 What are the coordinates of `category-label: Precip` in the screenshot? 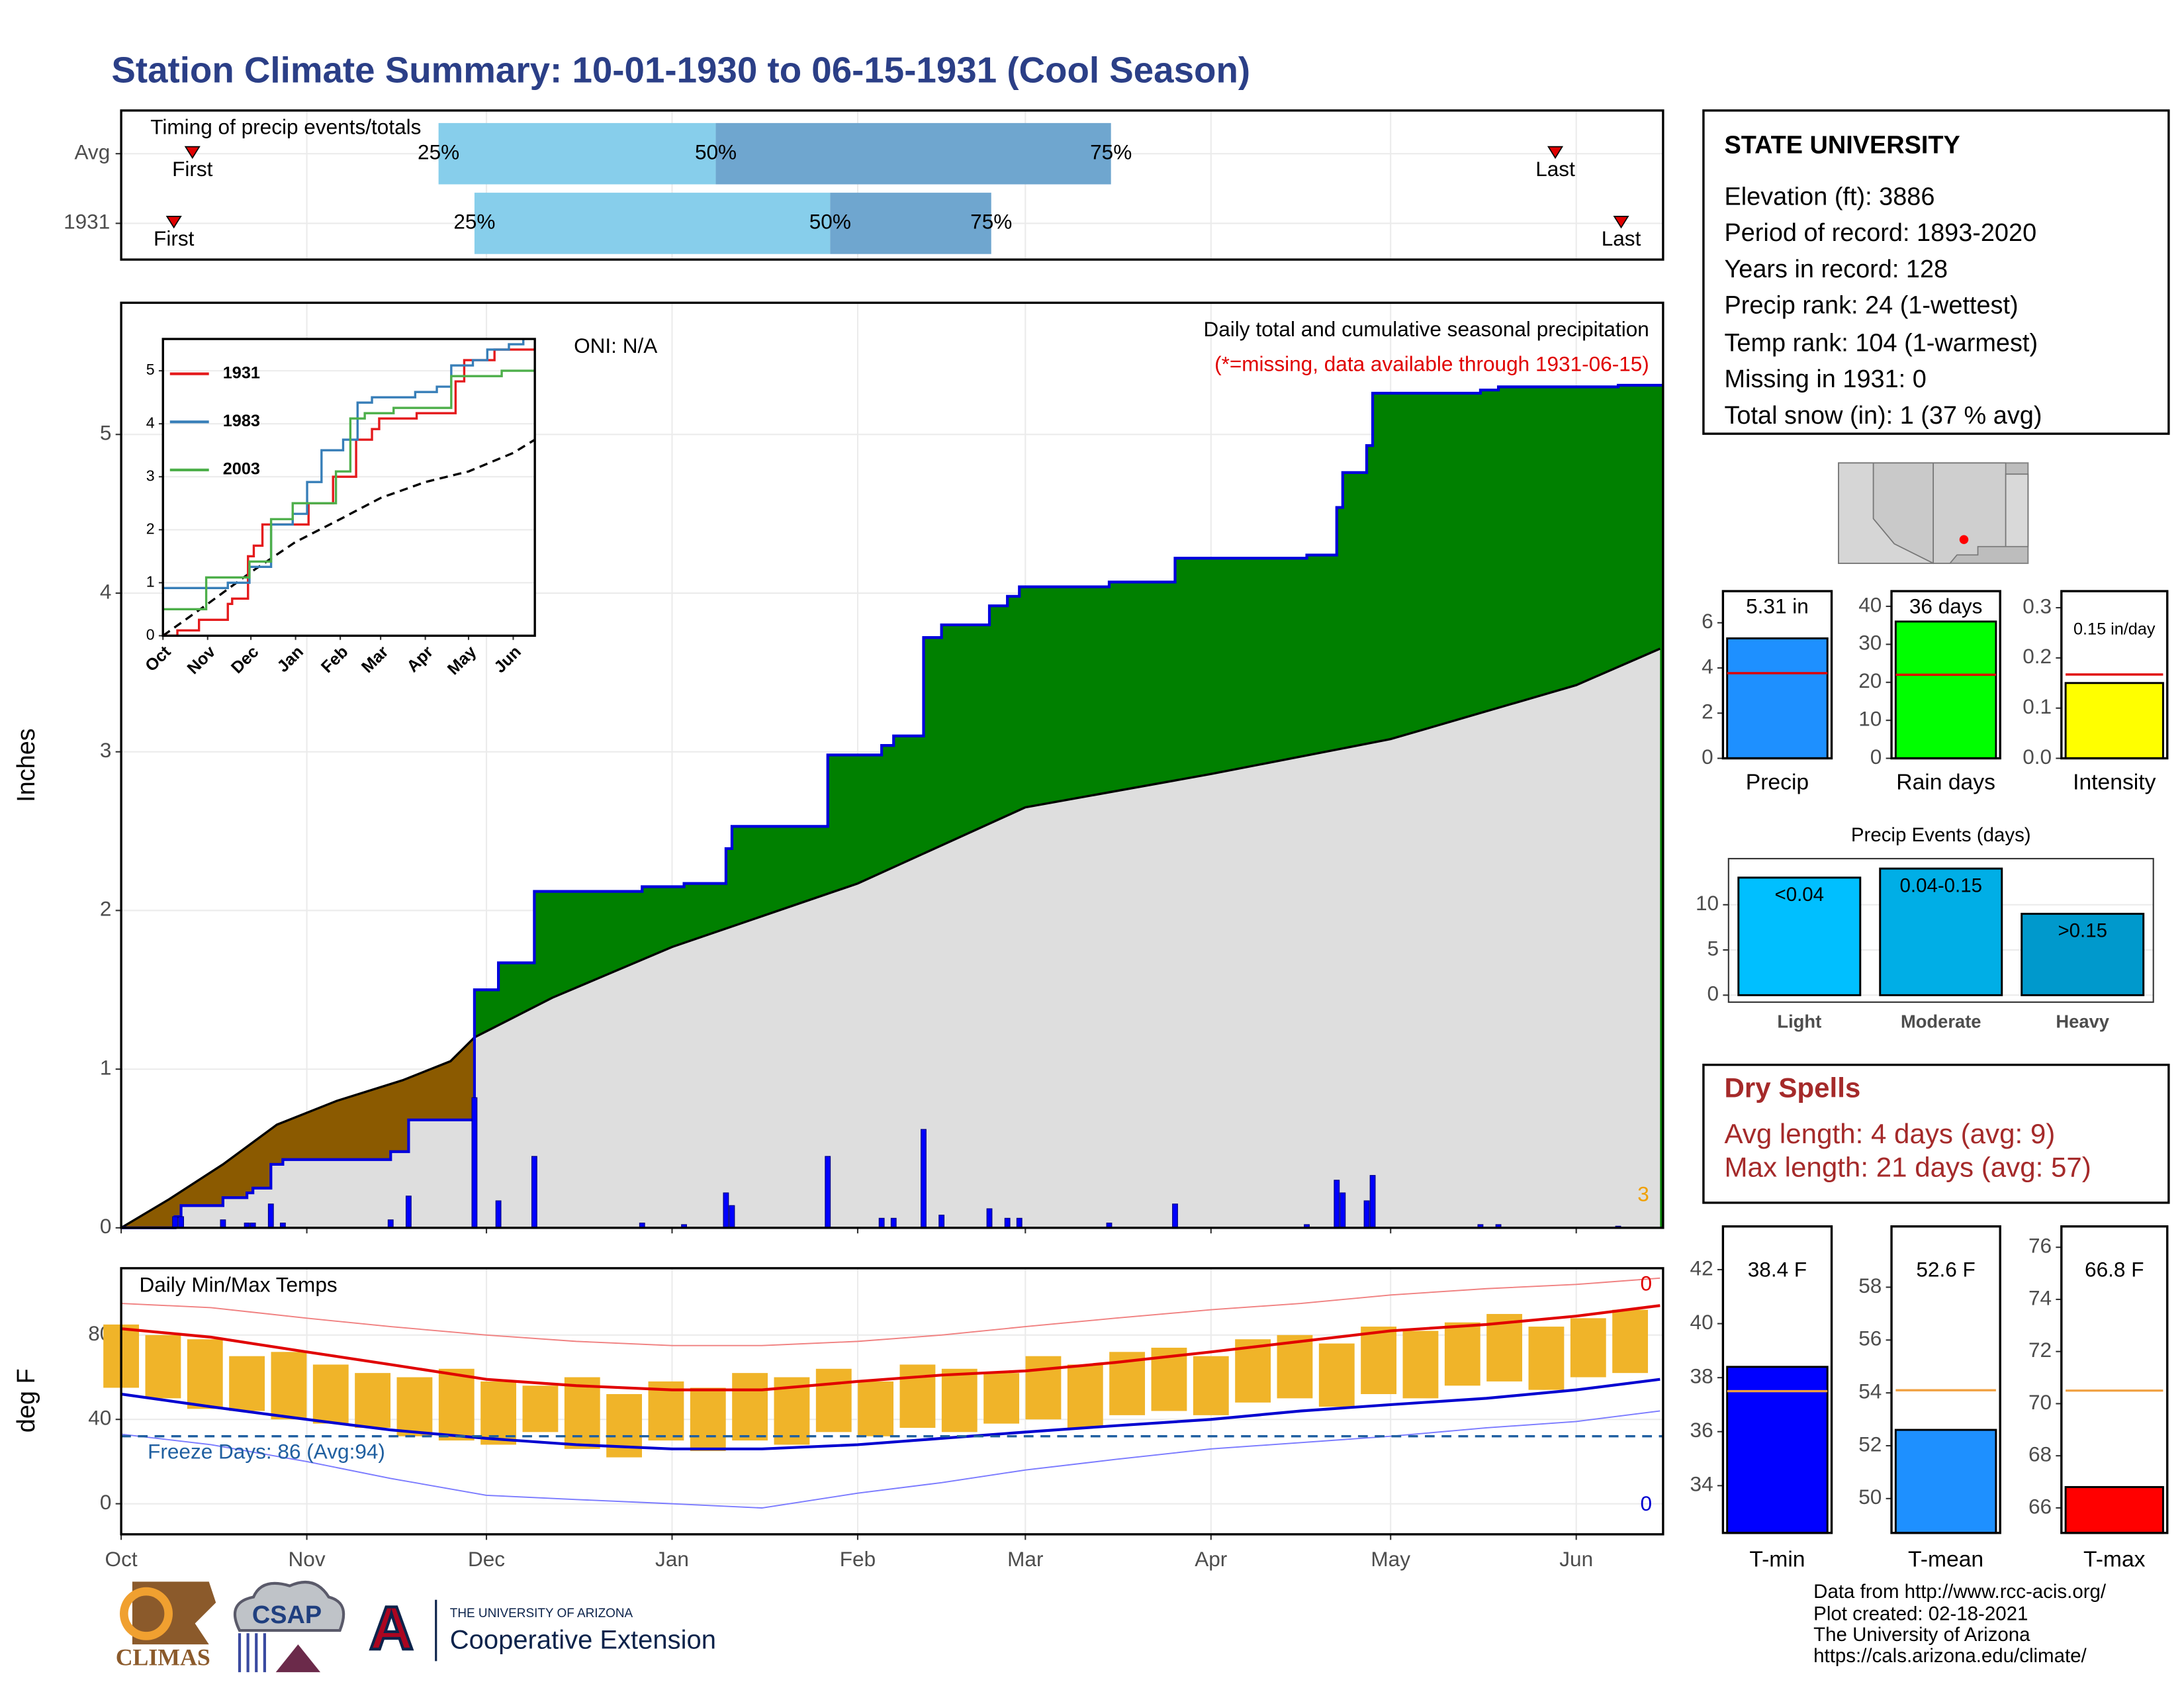 It's located at (1777, 782).